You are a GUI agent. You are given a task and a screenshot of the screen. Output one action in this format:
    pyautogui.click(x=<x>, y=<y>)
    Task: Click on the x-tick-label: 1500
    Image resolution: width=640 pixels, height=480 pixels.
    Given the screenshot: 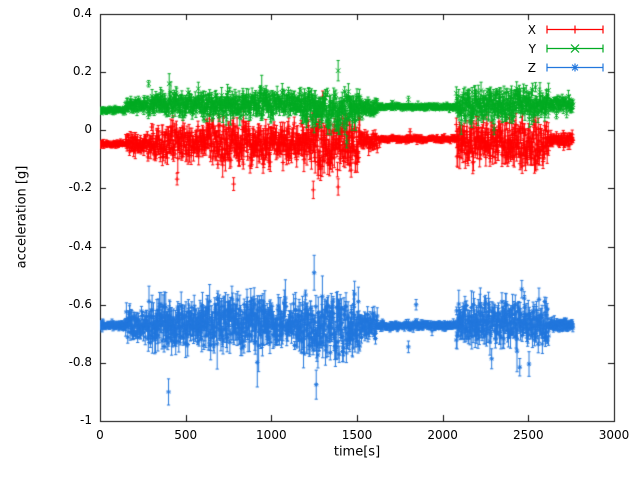 What is the action you would take?
    pyautogui.click(x=357, y=435)
    